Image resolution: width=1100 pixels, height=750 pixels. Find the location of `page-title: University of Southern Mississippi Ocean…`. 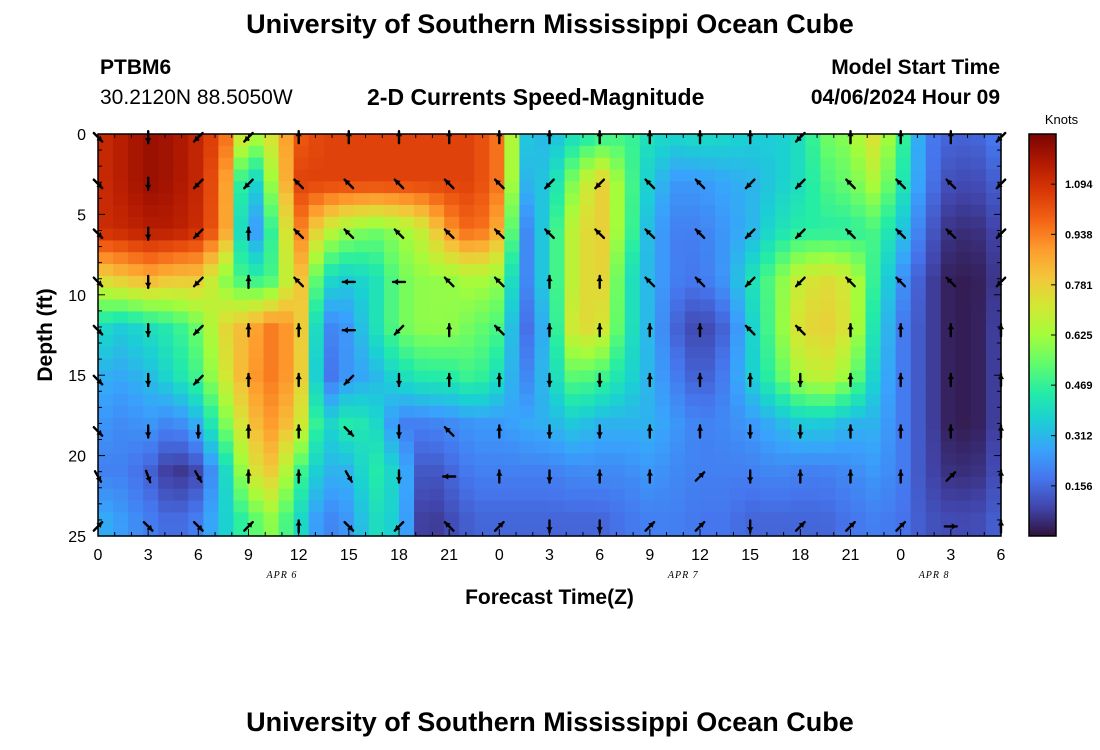

page-title: University of Southern Mississippi Ocean… is located at coordinates (550, 24).